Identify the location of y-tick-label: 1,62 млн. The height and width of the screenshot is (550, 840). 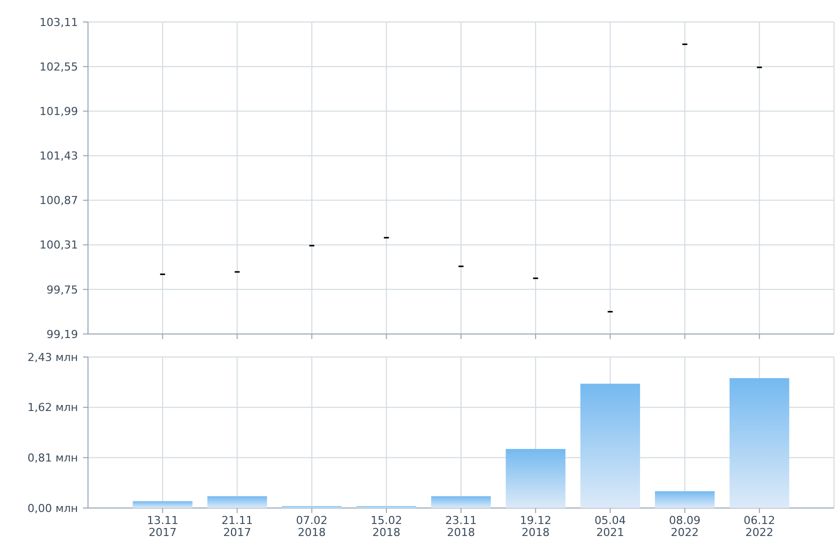
(52, 407).